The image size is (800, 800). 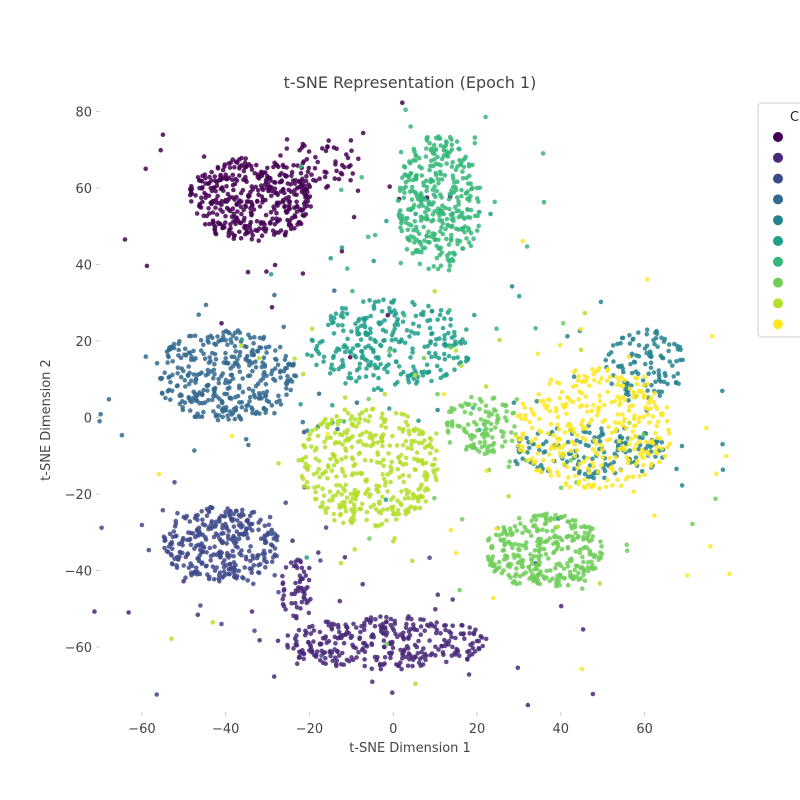 I want to click on y-tick-label: −20, so click(x=78, y=495).